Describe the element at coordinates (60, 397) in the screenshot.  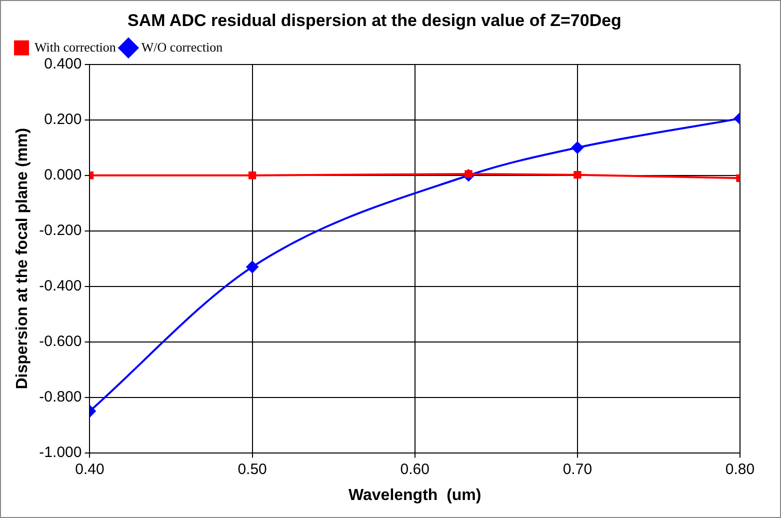
I see `y-tick-label: -0.800` at that location.